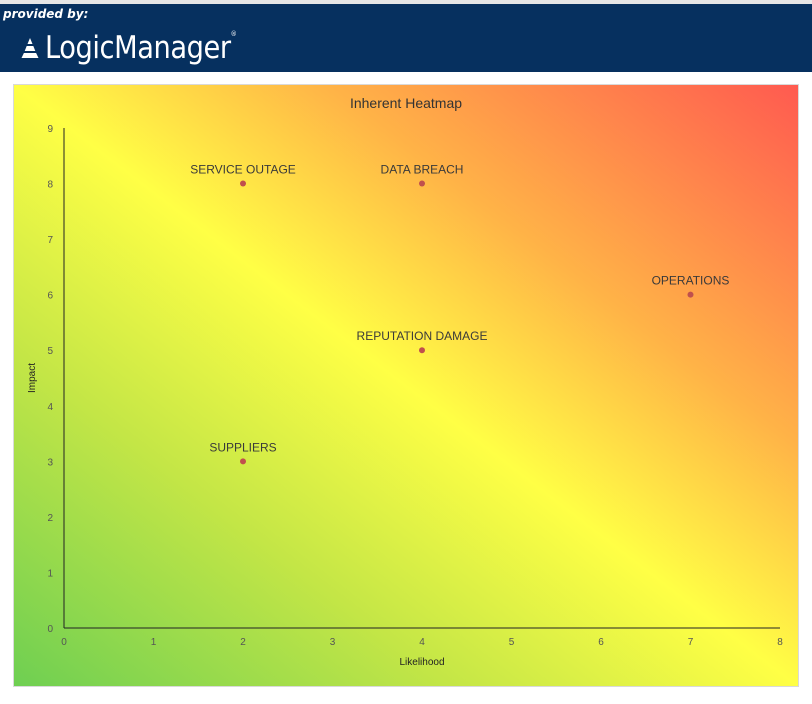  What do you see at coordinates (30, 48) in the screenshot?
I see `pyramid-logo-icon` at bounding box center [30, 48].